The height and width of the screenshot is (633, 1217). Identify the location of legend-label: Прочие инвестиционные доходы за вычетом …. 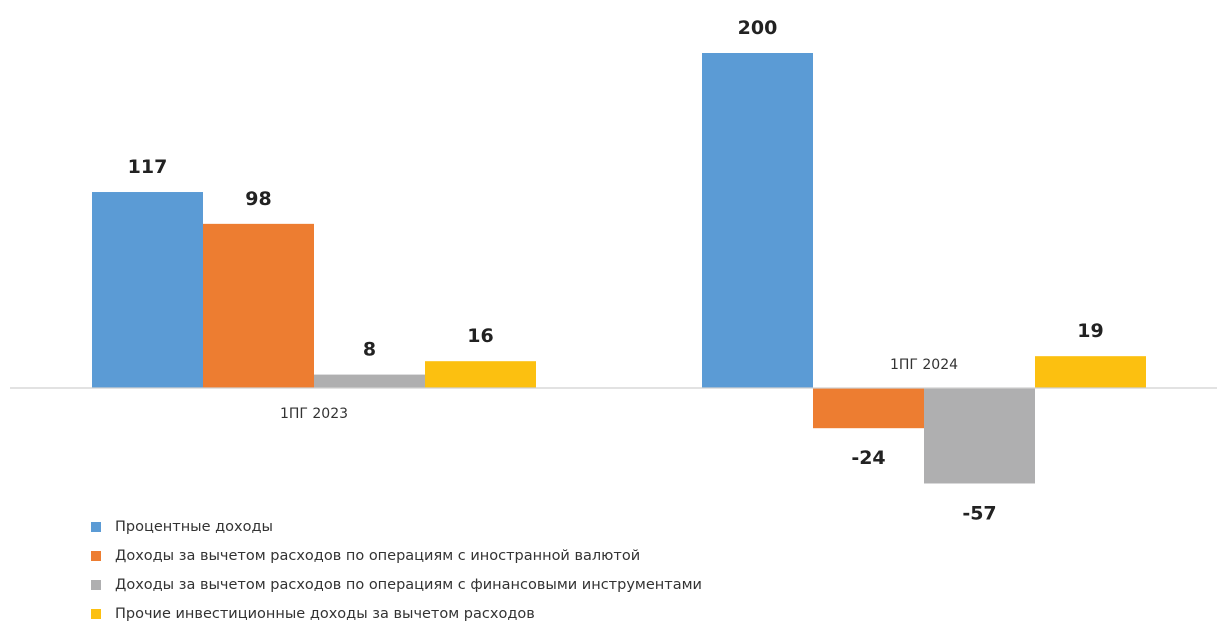
(325, 613).